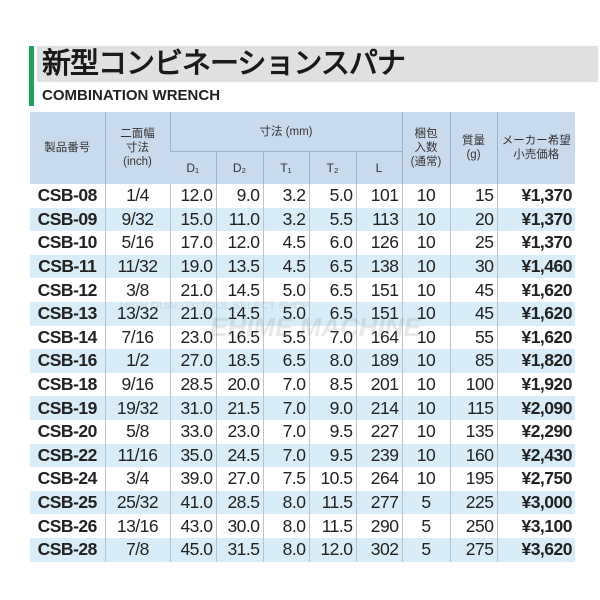 This screenshot has width=600, height=600. Describe the element at coordinates (332, 219) in the screenshot. I see `cell-t2: 5.5` at that location.